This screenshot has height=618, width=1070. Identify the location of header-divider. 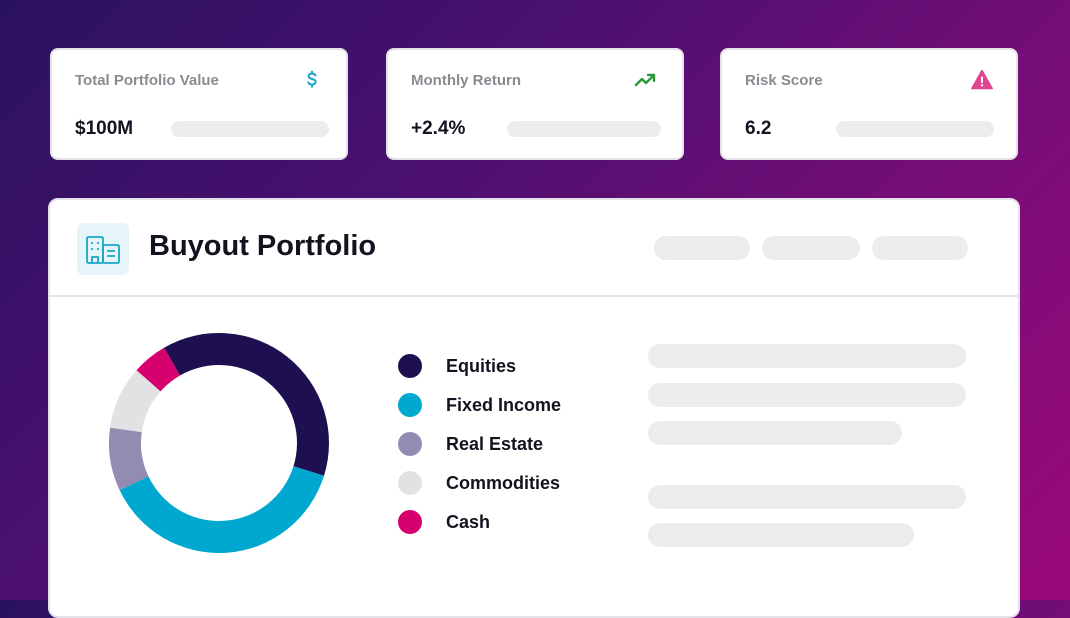
(534, 296).